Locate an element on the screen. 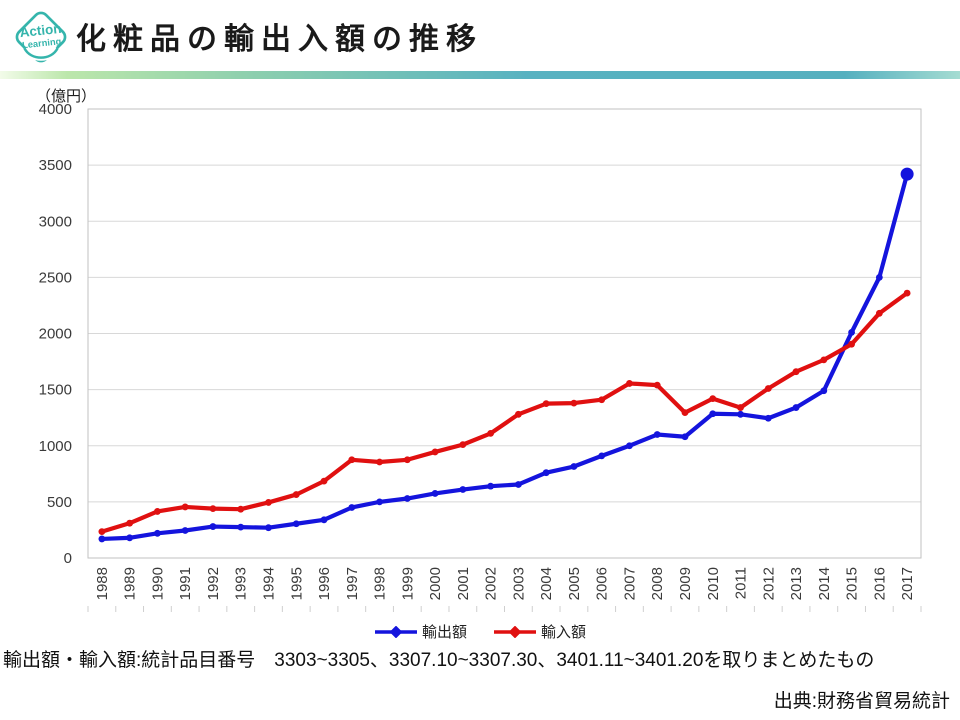 The width and height of the screenshot is (960, 720). legend-label-imports: 輸入額 is located at coordinates (564, 632).